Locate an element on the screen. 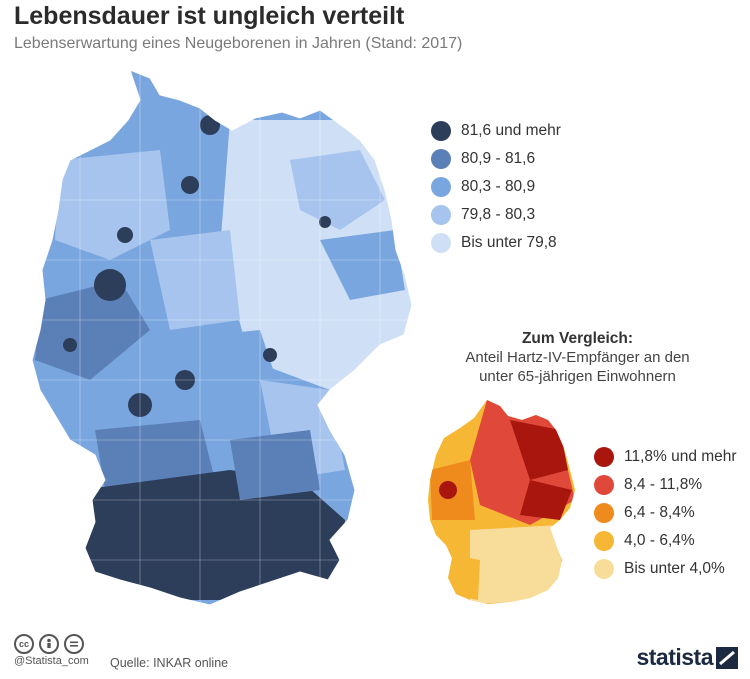  legend-label: 11,8% und mehr is located at coordinates (680, 456).